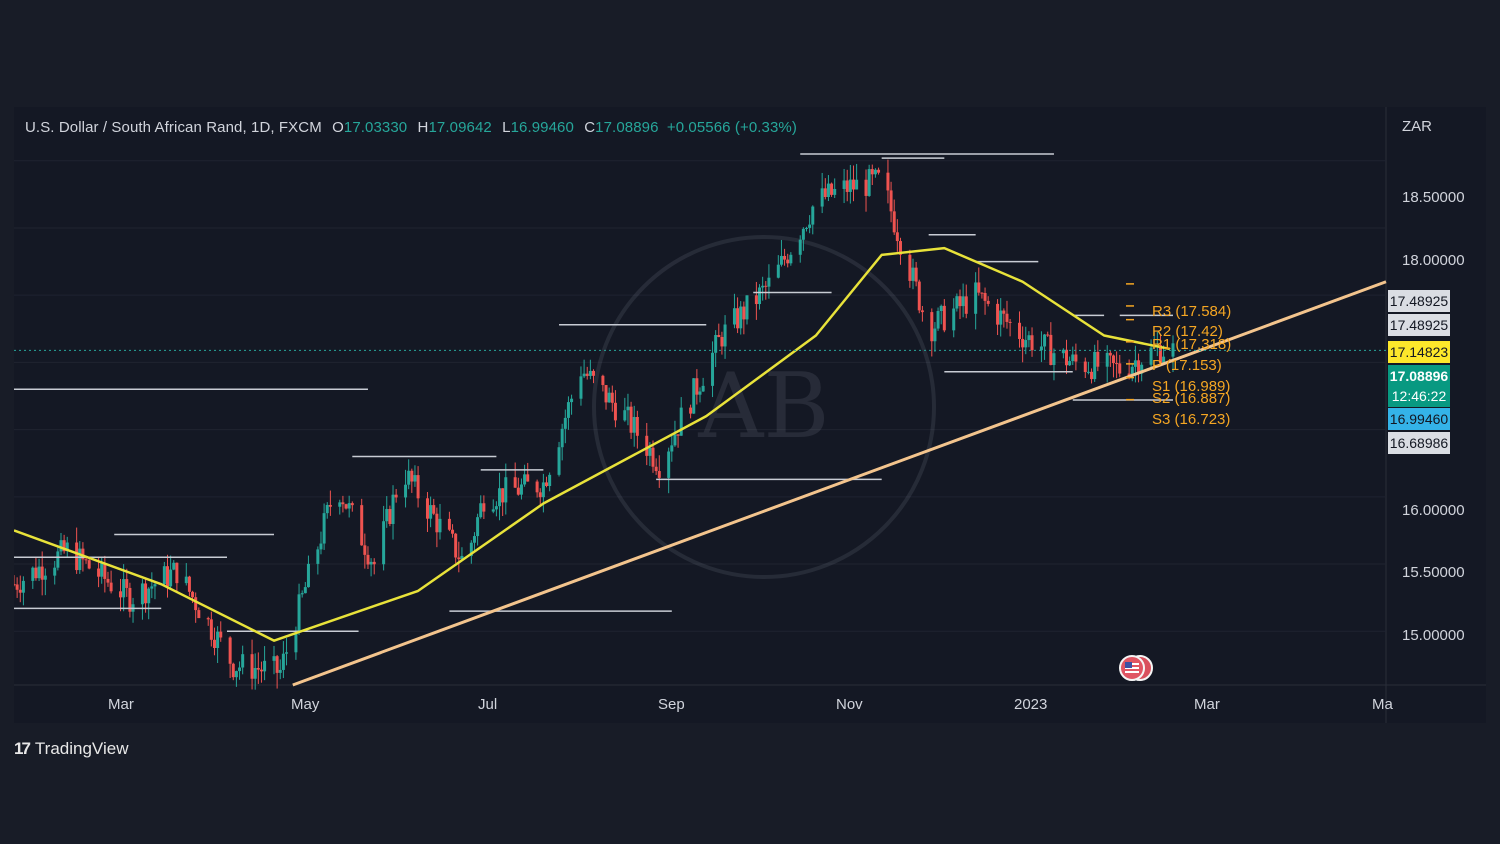  Describe the element at coordinates (590, 127) in the screenshot. I see `close-label: C` at that location.